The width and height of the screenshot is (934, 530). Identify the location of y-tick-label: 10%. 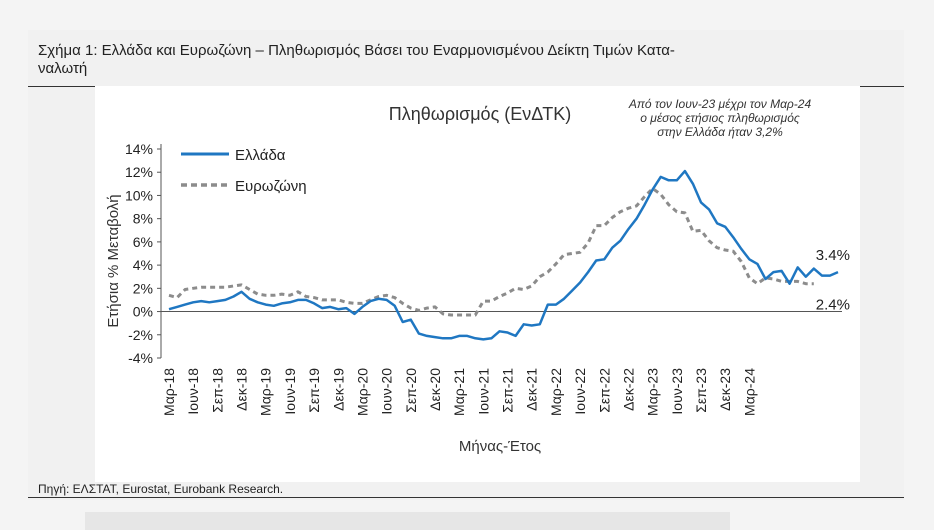
(139, 195).